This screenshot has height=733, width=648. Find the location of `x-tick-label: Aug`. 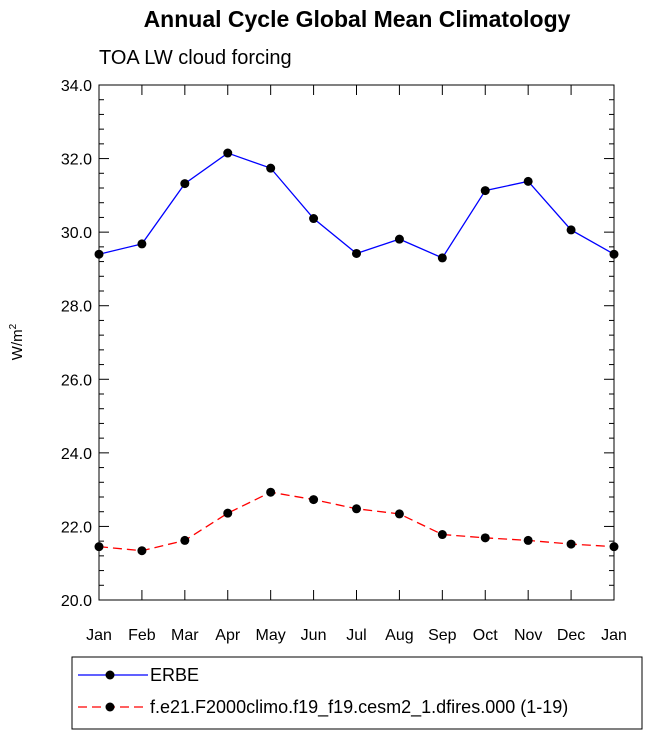

x-tick-label: Aug is located at coordinates (399, 635).